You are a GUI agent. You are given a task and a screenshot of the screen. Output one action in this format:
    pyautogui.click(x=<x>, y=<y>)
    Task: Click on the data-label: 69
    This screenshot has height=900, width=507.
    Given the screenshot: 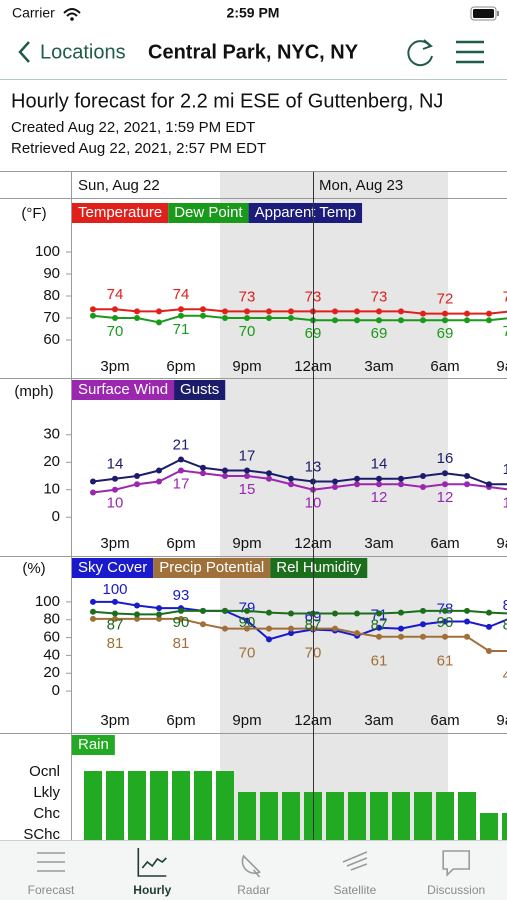 What is the action you would take?
    pyautogui.click(x=379, y=333)
    